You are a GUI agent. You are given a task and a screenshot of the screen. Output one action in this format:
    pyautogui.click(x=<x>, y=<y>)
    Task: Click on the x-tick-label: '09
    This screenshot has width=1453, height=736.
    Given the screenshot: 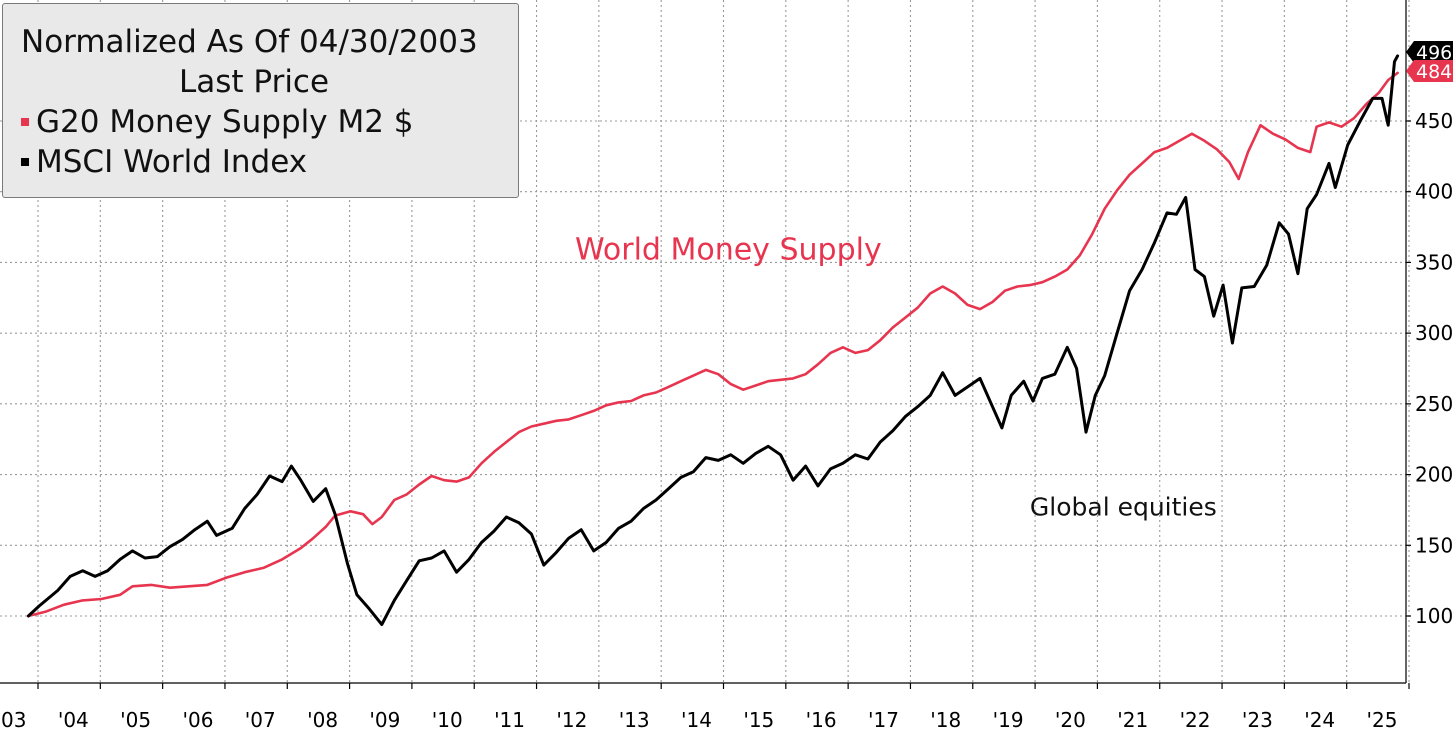 What is the action you would take?
    pyautogui.click(x=384, y=720)
    